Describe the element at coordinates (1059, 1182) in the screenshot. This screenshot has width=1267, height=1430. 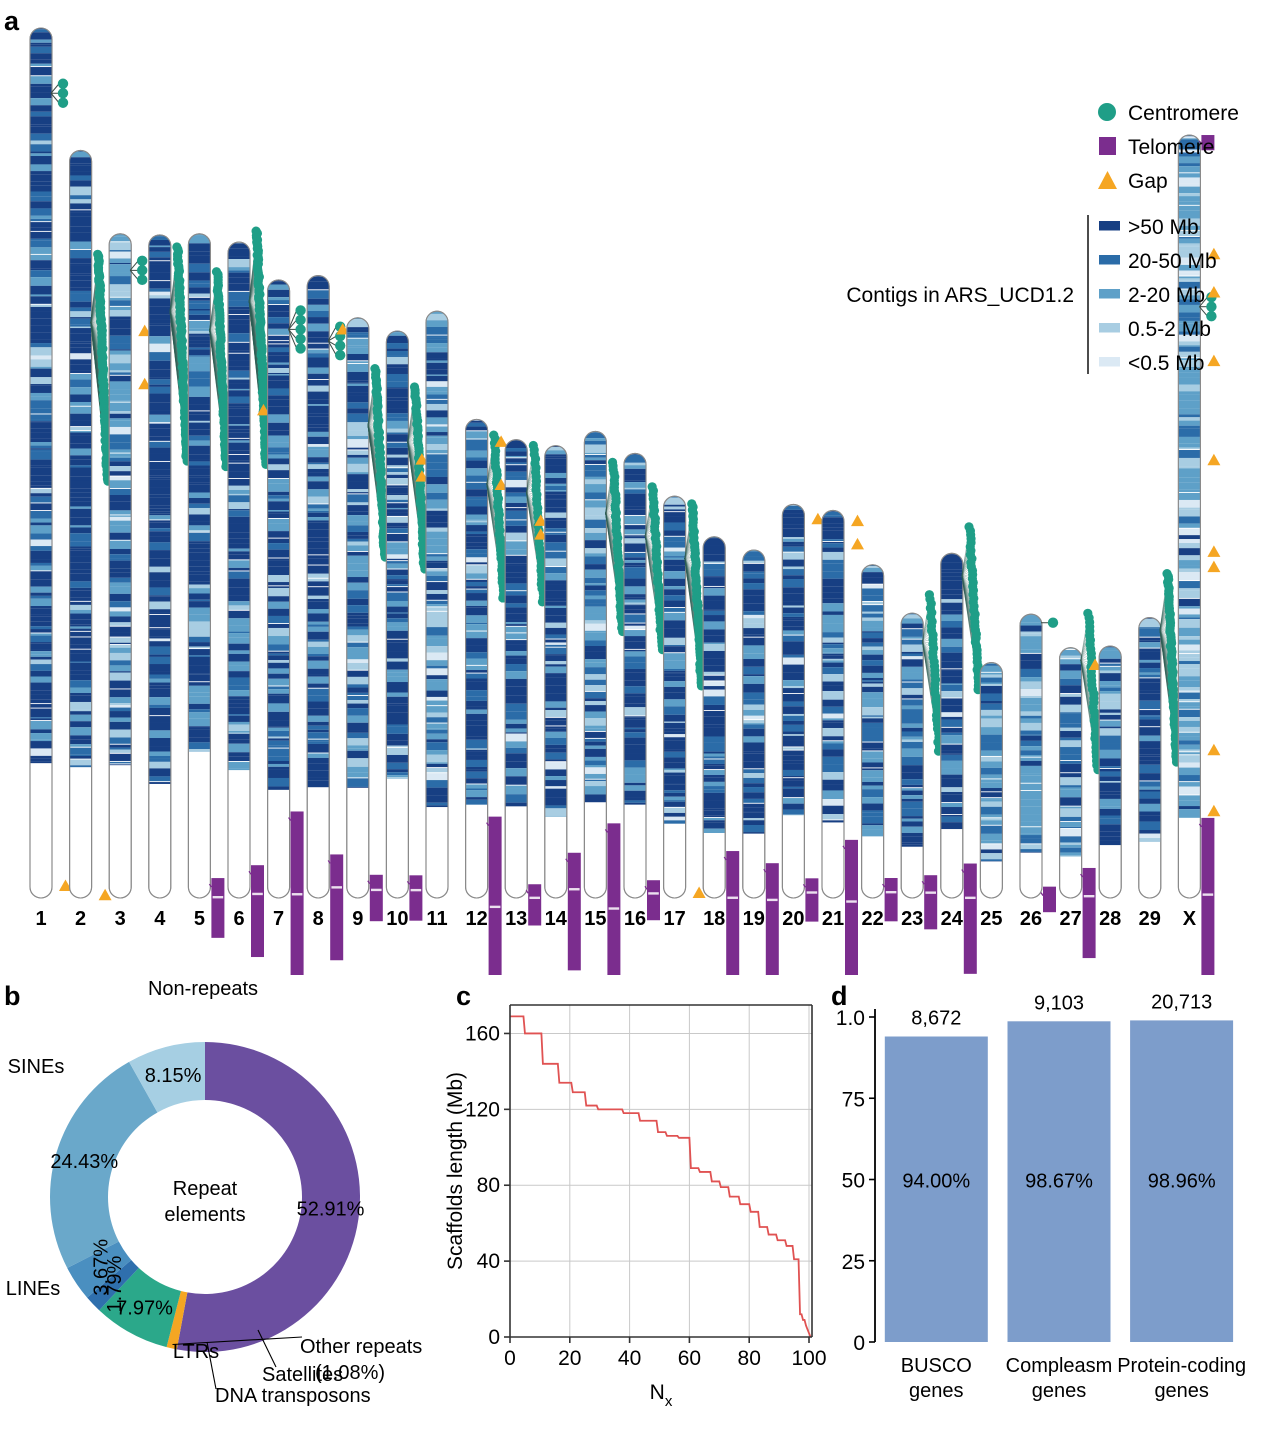
I see `bar-percent-label: 98.67%` at that location.